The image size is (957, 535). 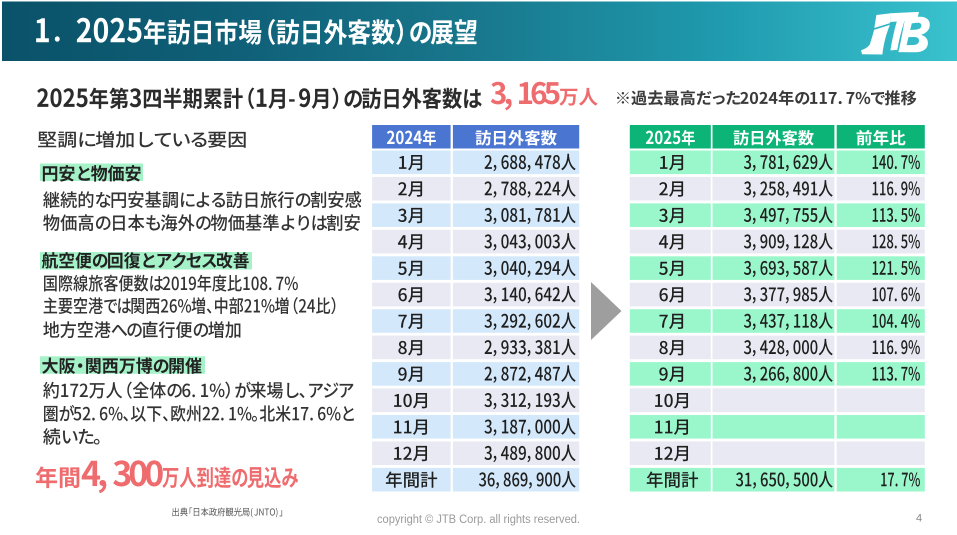 What do you see at coordinates (919, 519) in the screenshot?
I see `svg-text: 4` at bounding box center [919, 519].